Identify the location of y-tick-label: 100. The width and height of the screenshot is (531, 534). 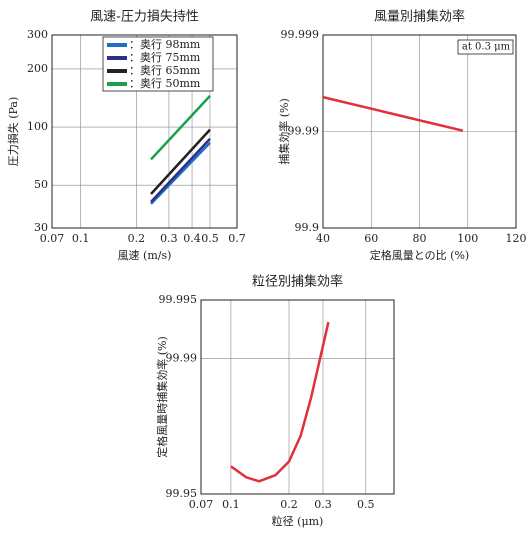
(37, 126).